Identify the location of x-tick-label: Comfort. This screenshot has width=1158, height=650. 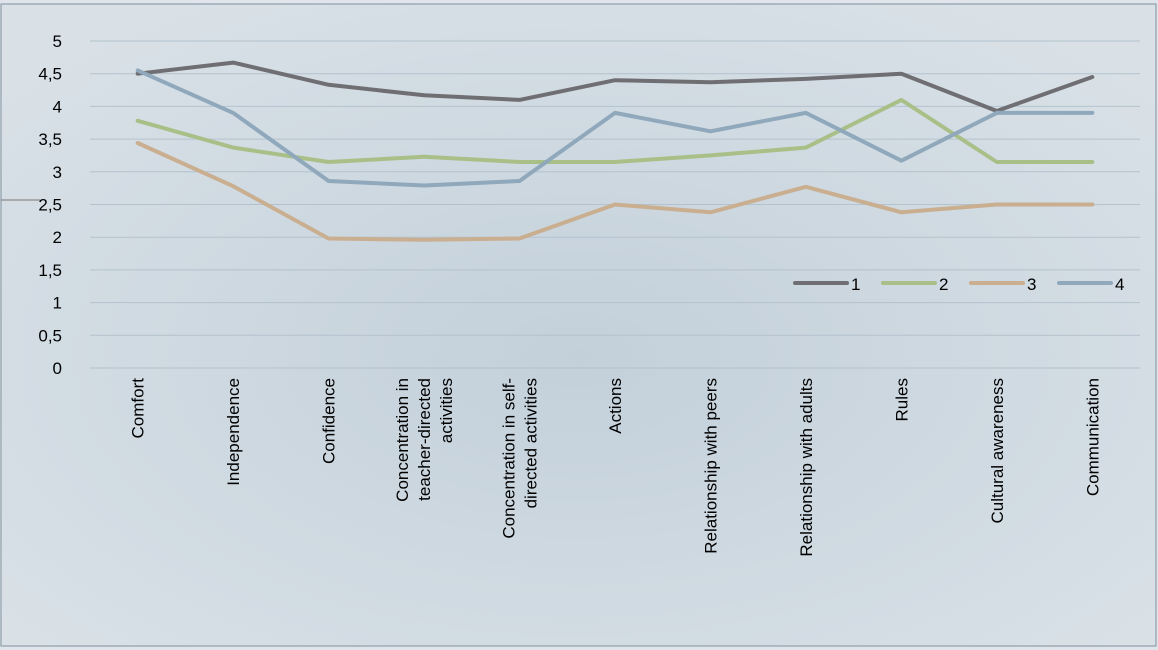
(138, 408).